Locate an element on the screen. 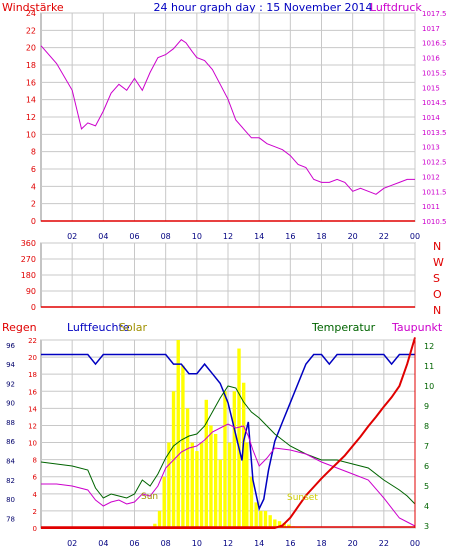 The height and width of the screenshot is (555, 467). top-x-tick-label: 20 is located at coordinates (353, 236).